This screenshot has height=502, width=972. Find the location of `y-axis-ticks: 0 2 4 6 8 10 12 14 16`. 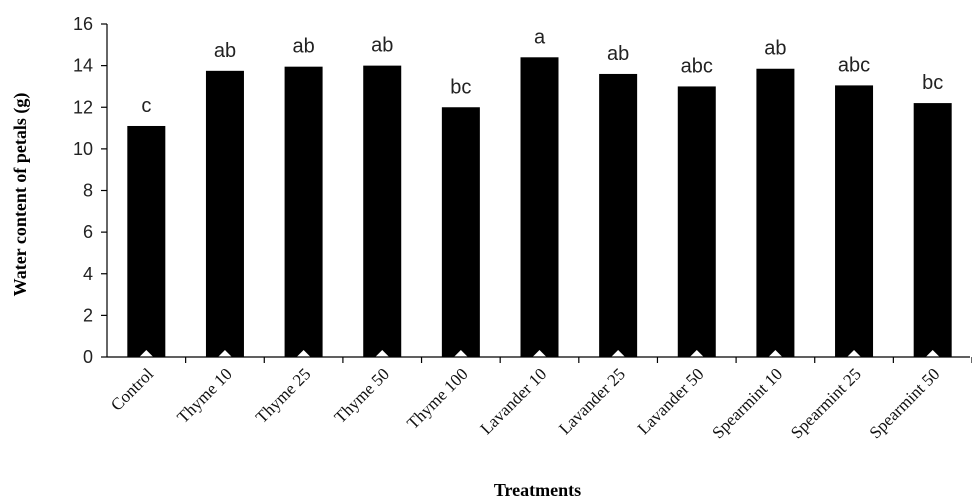

y-axis-ticks: 0 2 4 6 8 10 12 14 16 is located at coordinates (90, 190).